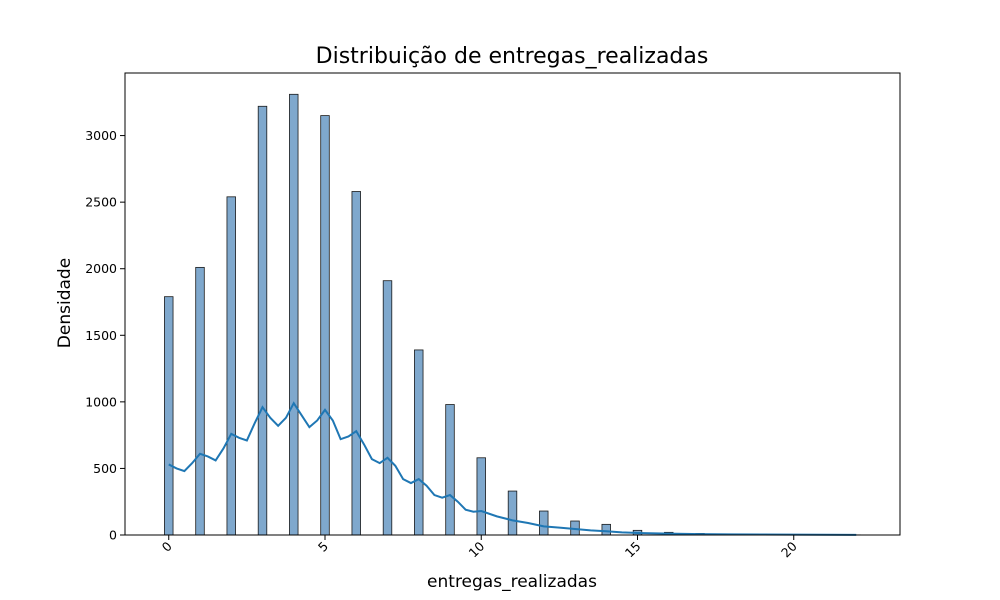  I want to click on x-tick-label: 20, so click(789, 549).